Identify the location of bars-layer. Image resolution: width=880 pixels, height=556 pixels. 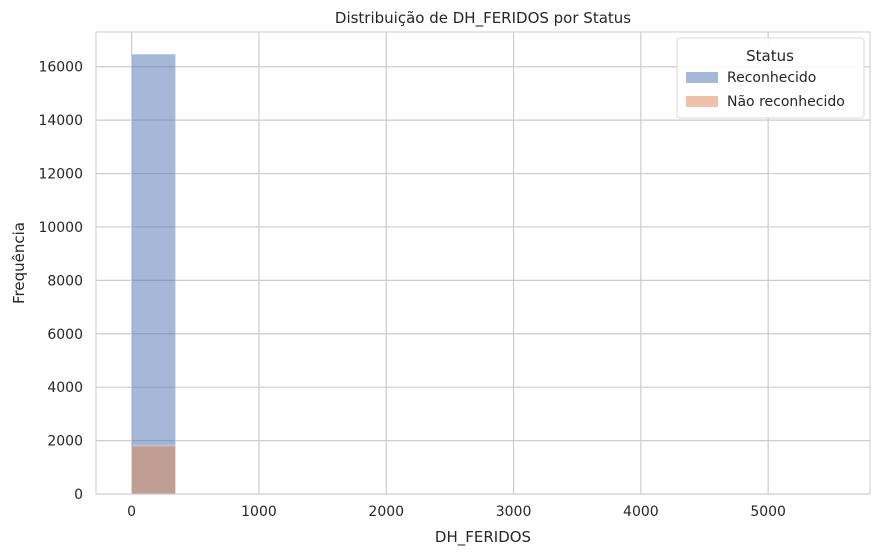
(153, 274).